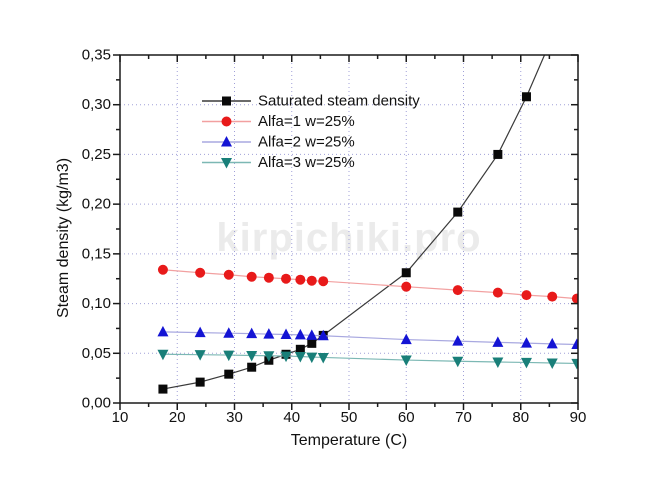 The image size is (670, 485). I want to click on y-tick-label: 0,30, so click(96, 104).